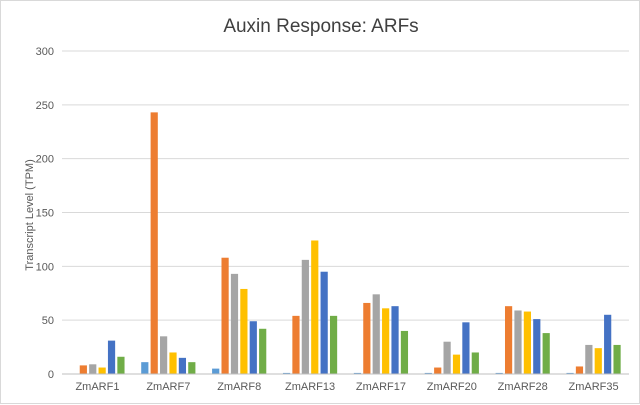 Image resolution: width=640 pixels, height=405 pixels. I want to click on y-tick-label: 50, so click(48, 321).